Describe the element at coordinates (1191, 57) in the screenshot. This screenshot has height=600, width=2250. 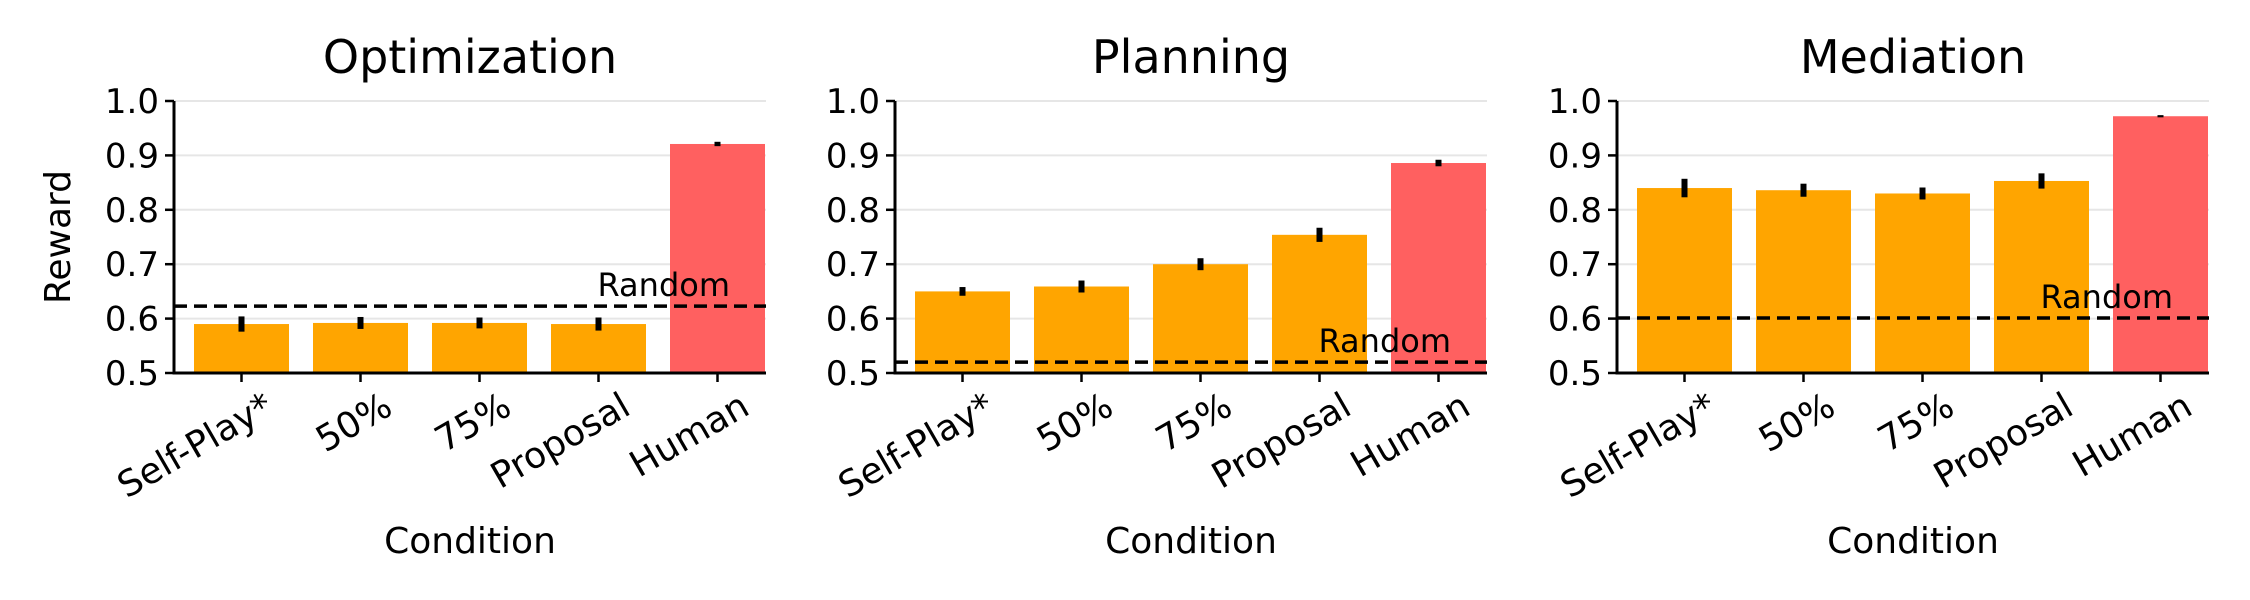
I see `chart-title: Planning` at that location.